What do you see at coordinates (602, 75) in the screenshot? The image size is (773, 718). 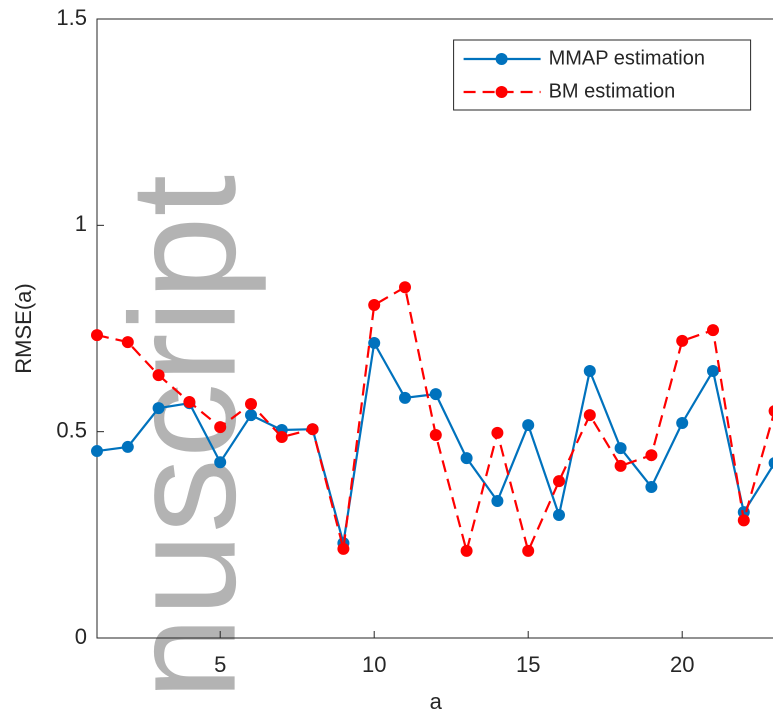 I see `legend-box` at bounding box center [602, 75].